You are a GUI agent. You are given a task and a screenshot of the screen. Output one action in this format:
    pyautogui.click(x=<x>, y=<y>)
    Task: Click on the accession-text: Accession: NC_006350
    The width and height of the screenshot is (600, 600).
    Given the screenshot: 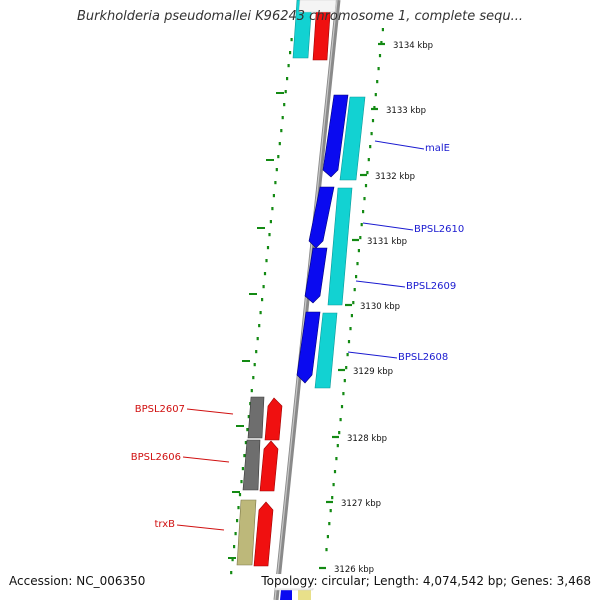 What is the action you would take?
    pyautogui.click(x=77, y=581)
    